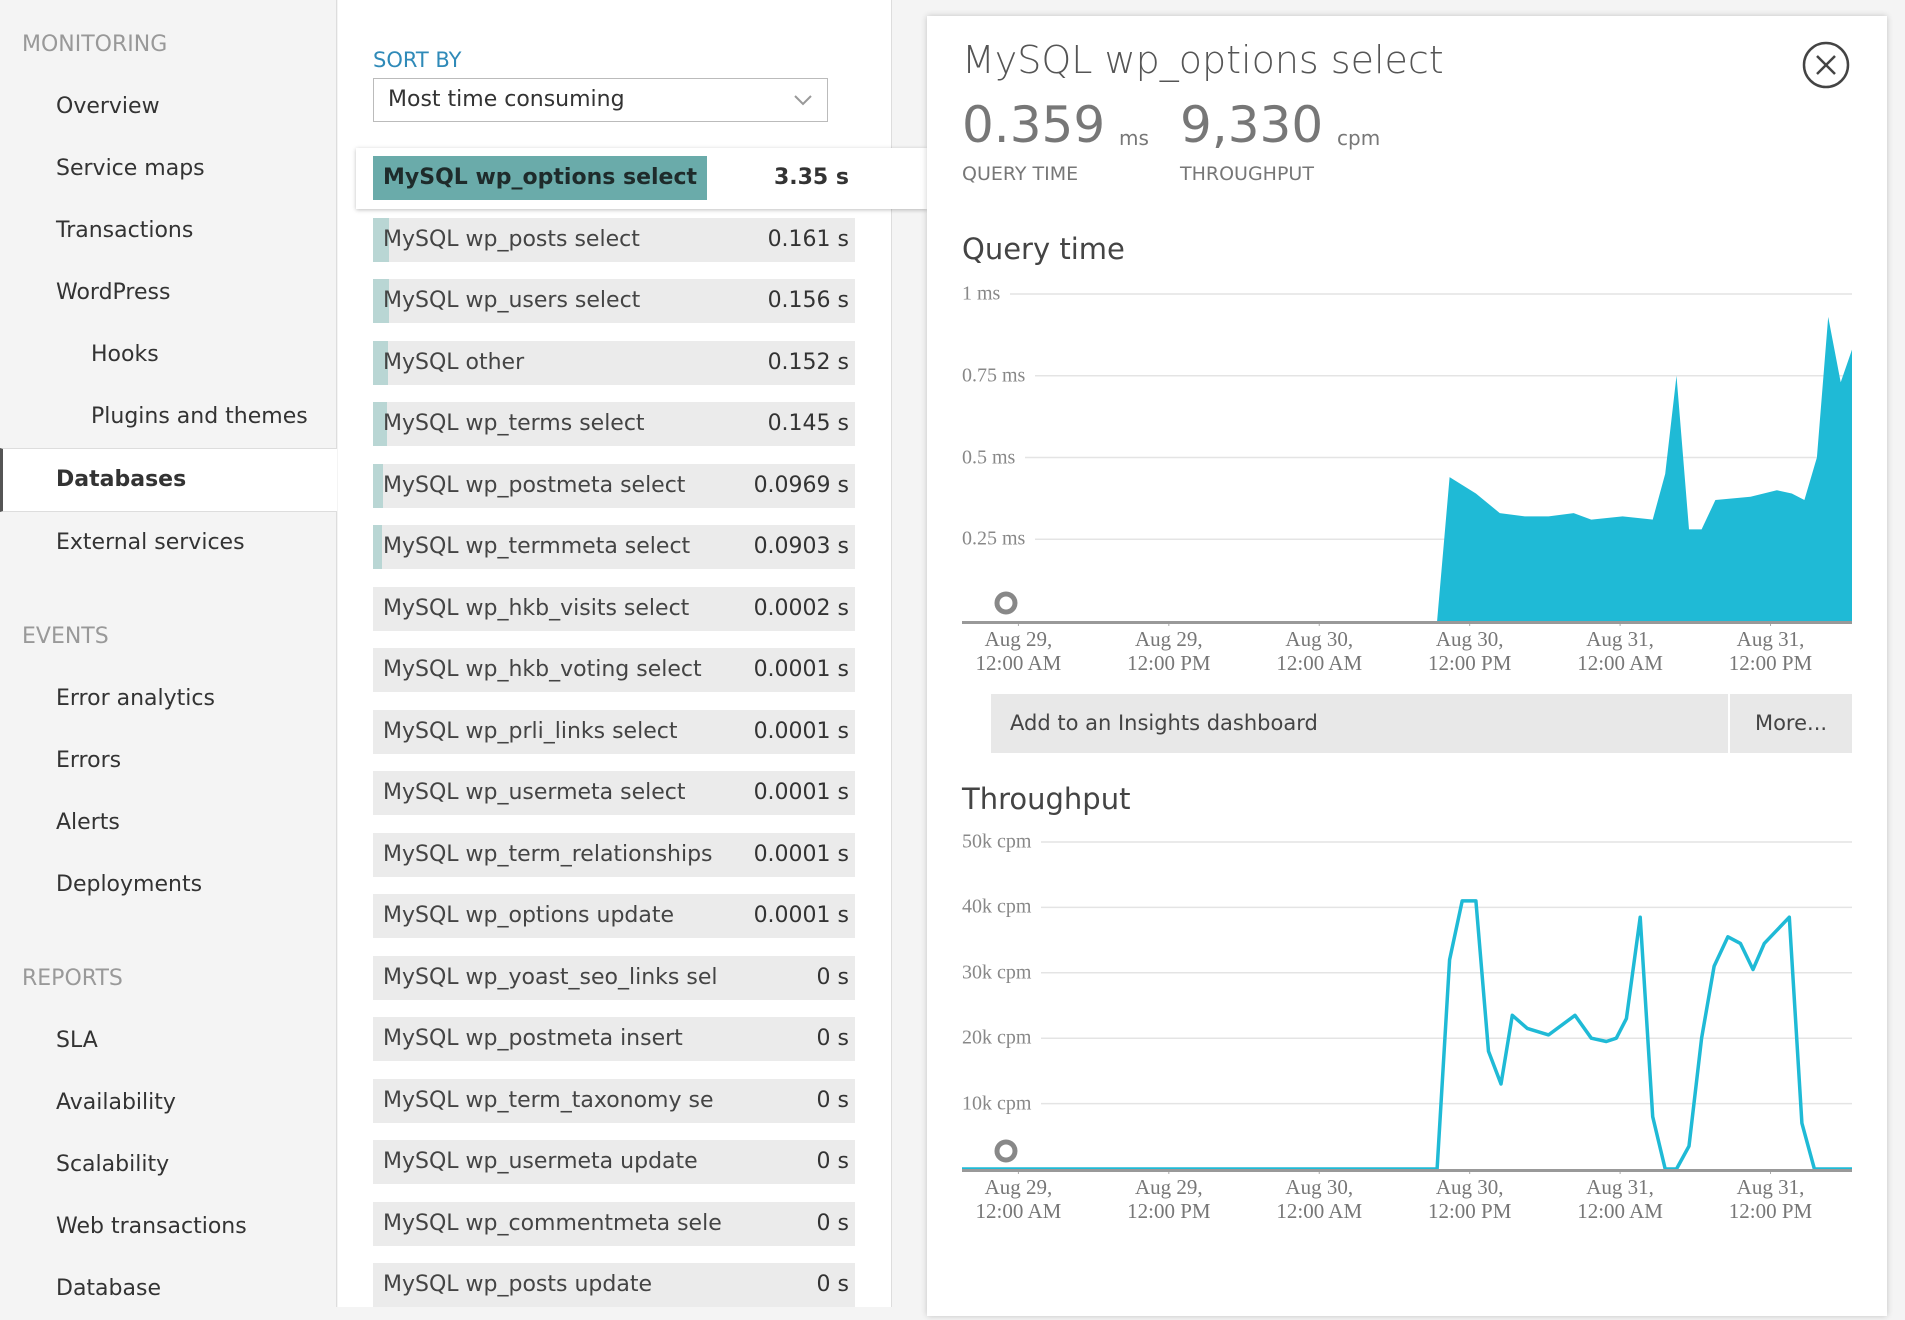 Image resolution: width=1905 pixels, height=1320 pixels. Describe the element at coordinates (986, 294) in the screenshot. I see `y-tick-label: 1 ms` at that location.